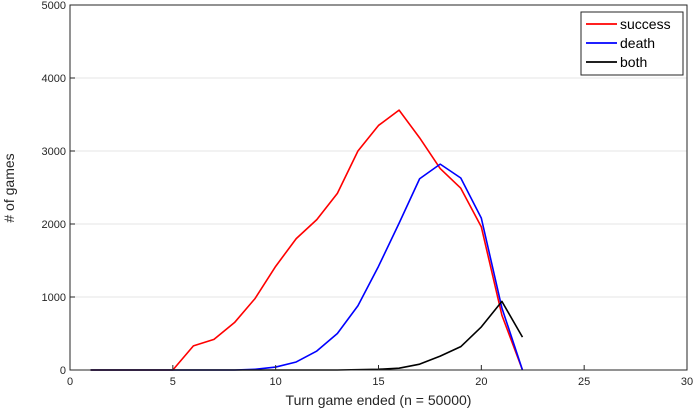 This screenshot has width=697, height=410. I want to click on legend: success death both, so click(632, 43).